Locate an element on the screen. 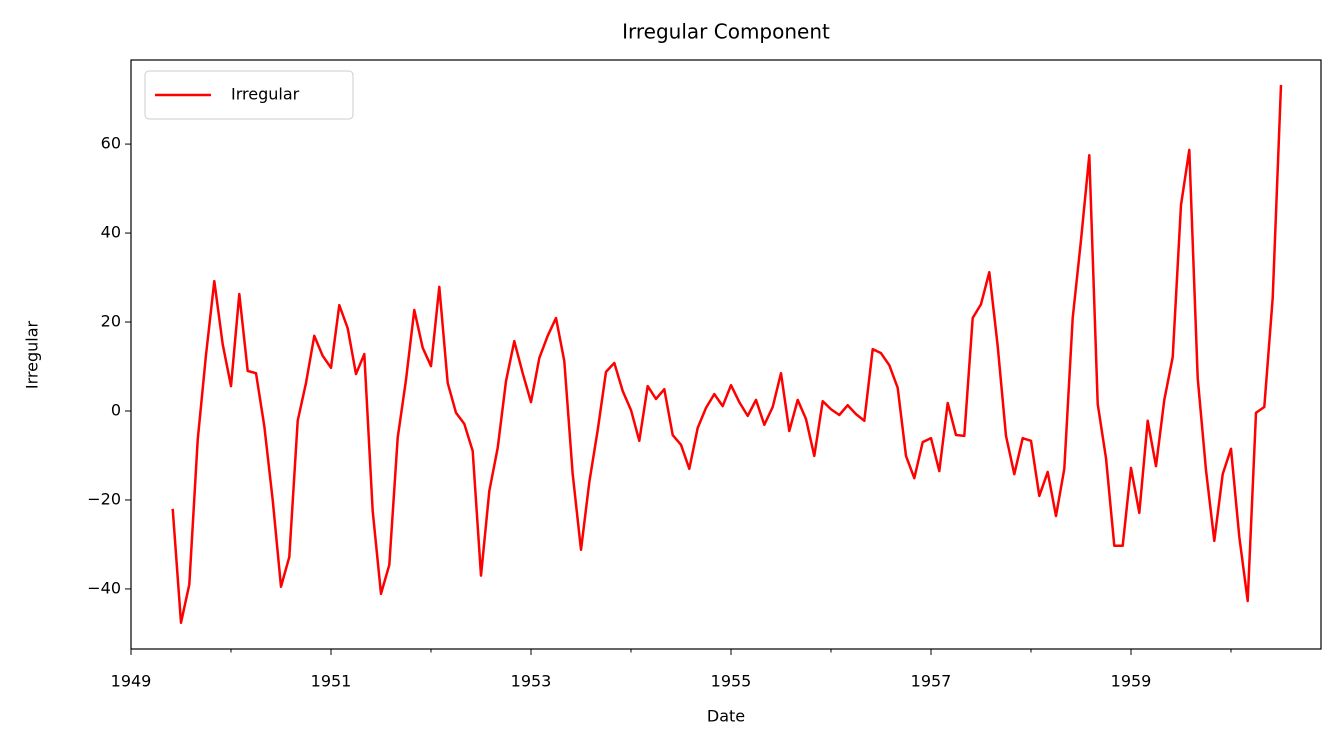 Image resolution: width=1340 pixels, height=751 pixels. chart-title: Irregular Component is located at coordinates (726, 32).